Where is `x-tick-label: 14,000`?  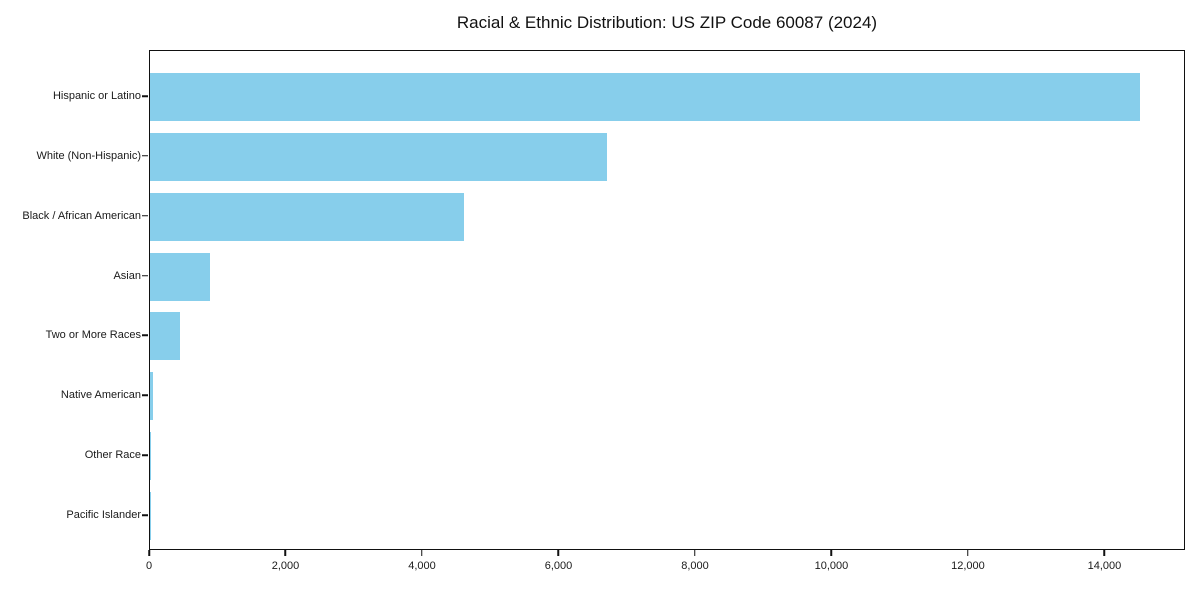 x-tick-label: 14,000 is located at coordinates (1104, 566).